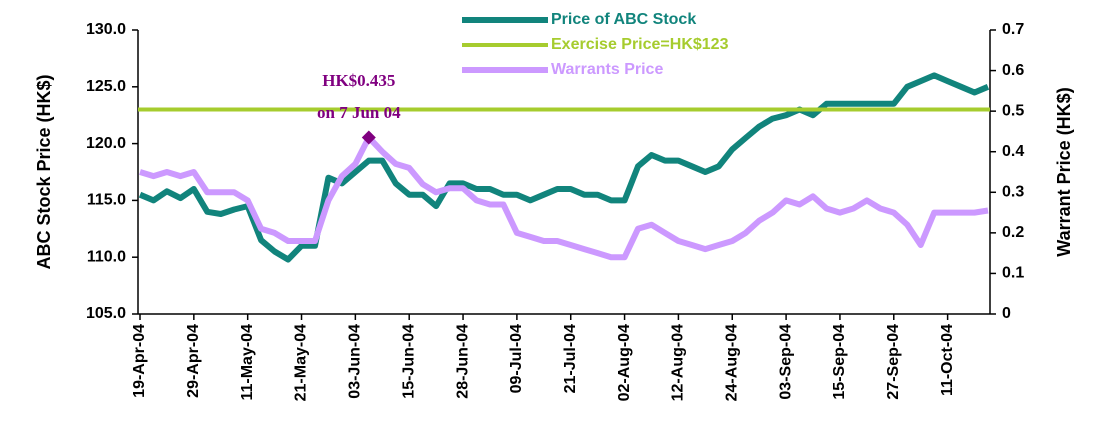  Describe the element at coordinates (106, 86) in the screenshot. I see `y-tick-label: 125.0` at that location.